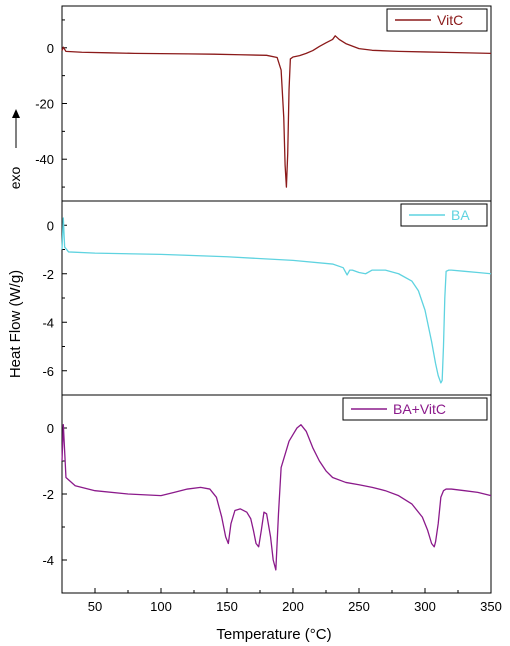 The width and height of the screenshot is (510, 646). Describe the element at coordinates (15, 178) in the screenshot. I see `exo-label: exo` at that location.